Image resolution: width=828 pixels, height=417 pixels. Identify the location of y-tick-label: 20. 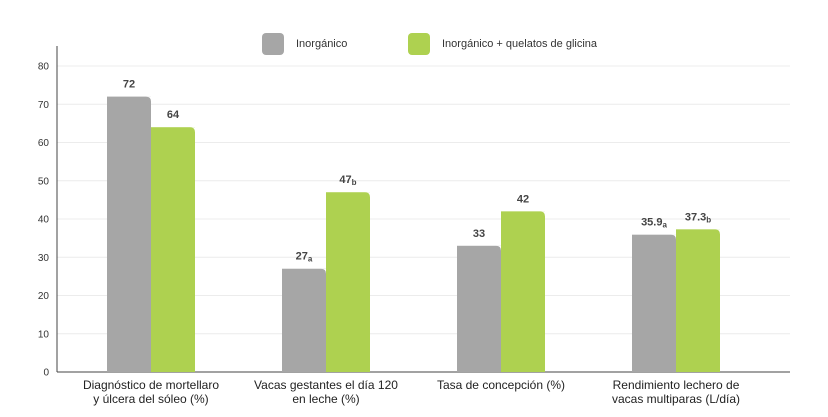
(44, 296).